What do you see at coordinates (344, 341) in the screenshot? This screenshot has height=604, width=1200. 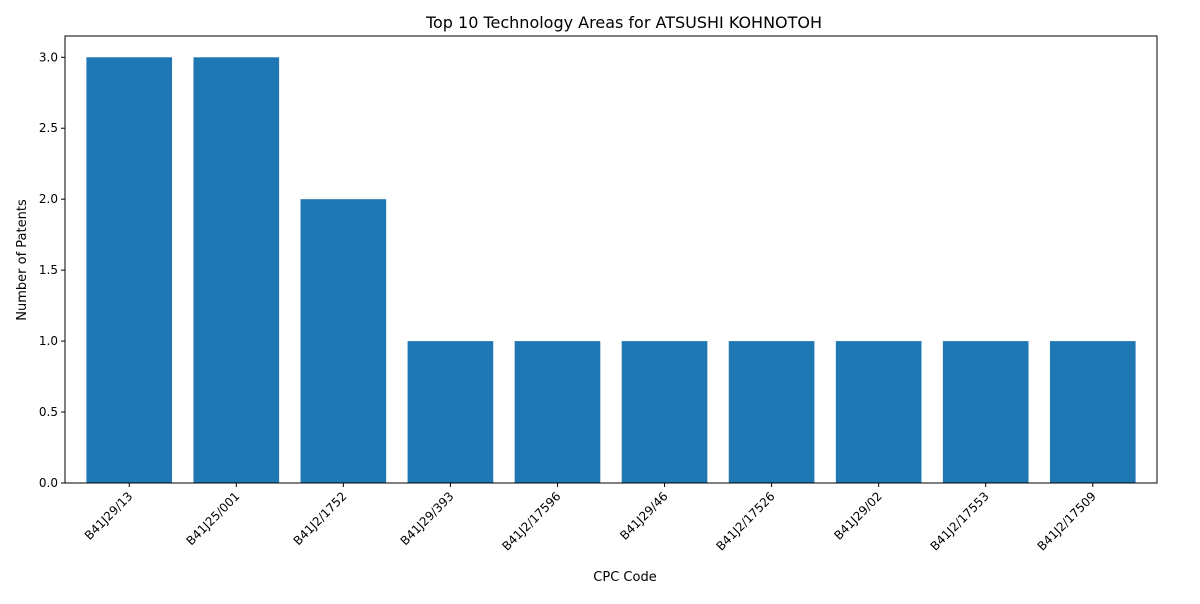 I see `bar-B41J2/1752` at bounding box center [344, 341].